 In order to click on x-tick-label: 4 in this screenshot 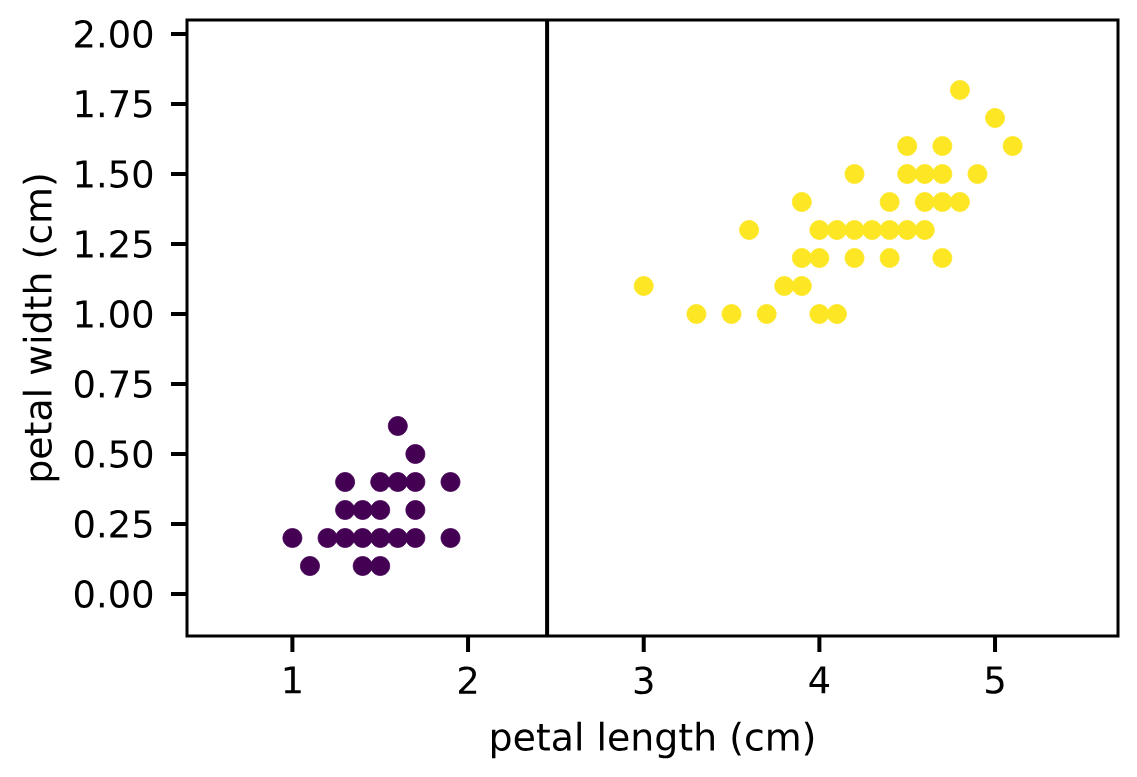, I will do `click(819, 680)`.